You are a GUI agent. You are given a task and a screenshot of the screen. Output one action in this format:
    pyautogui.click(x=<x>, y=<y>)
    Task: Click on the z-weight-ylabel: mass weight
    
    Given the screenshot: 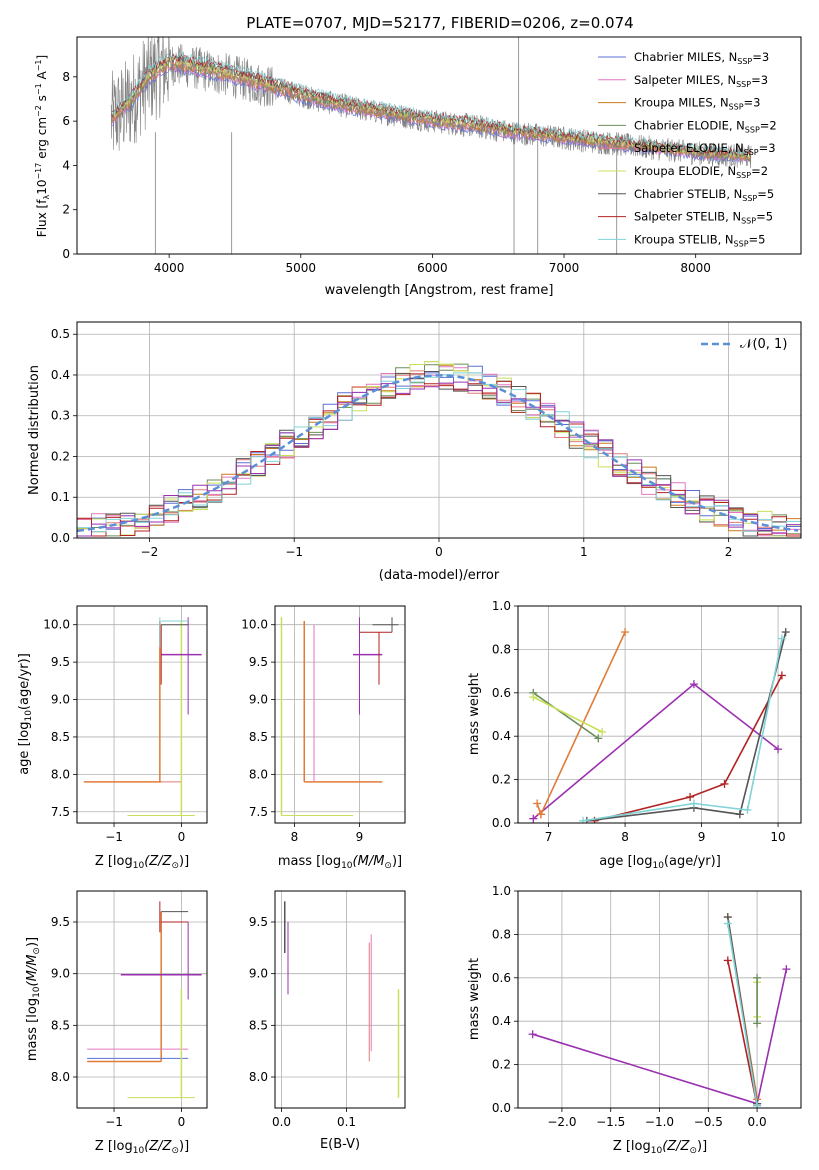 What is the action you would take?
    pyautogui.click(x=474, y=999)
    